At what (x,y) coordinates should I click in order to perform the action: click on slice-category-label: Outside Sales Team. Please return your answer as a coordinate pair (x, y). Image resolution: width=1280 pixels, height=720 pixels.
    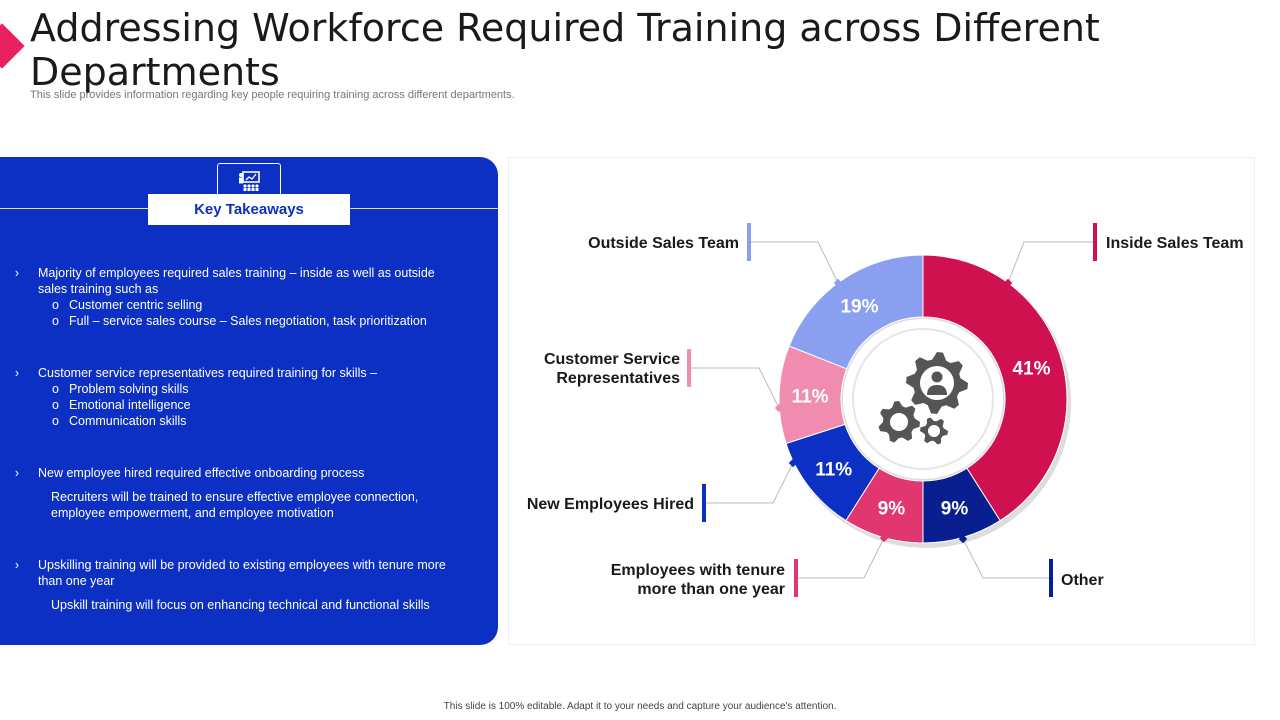
    Looking at the image, I should click on (663, 243).